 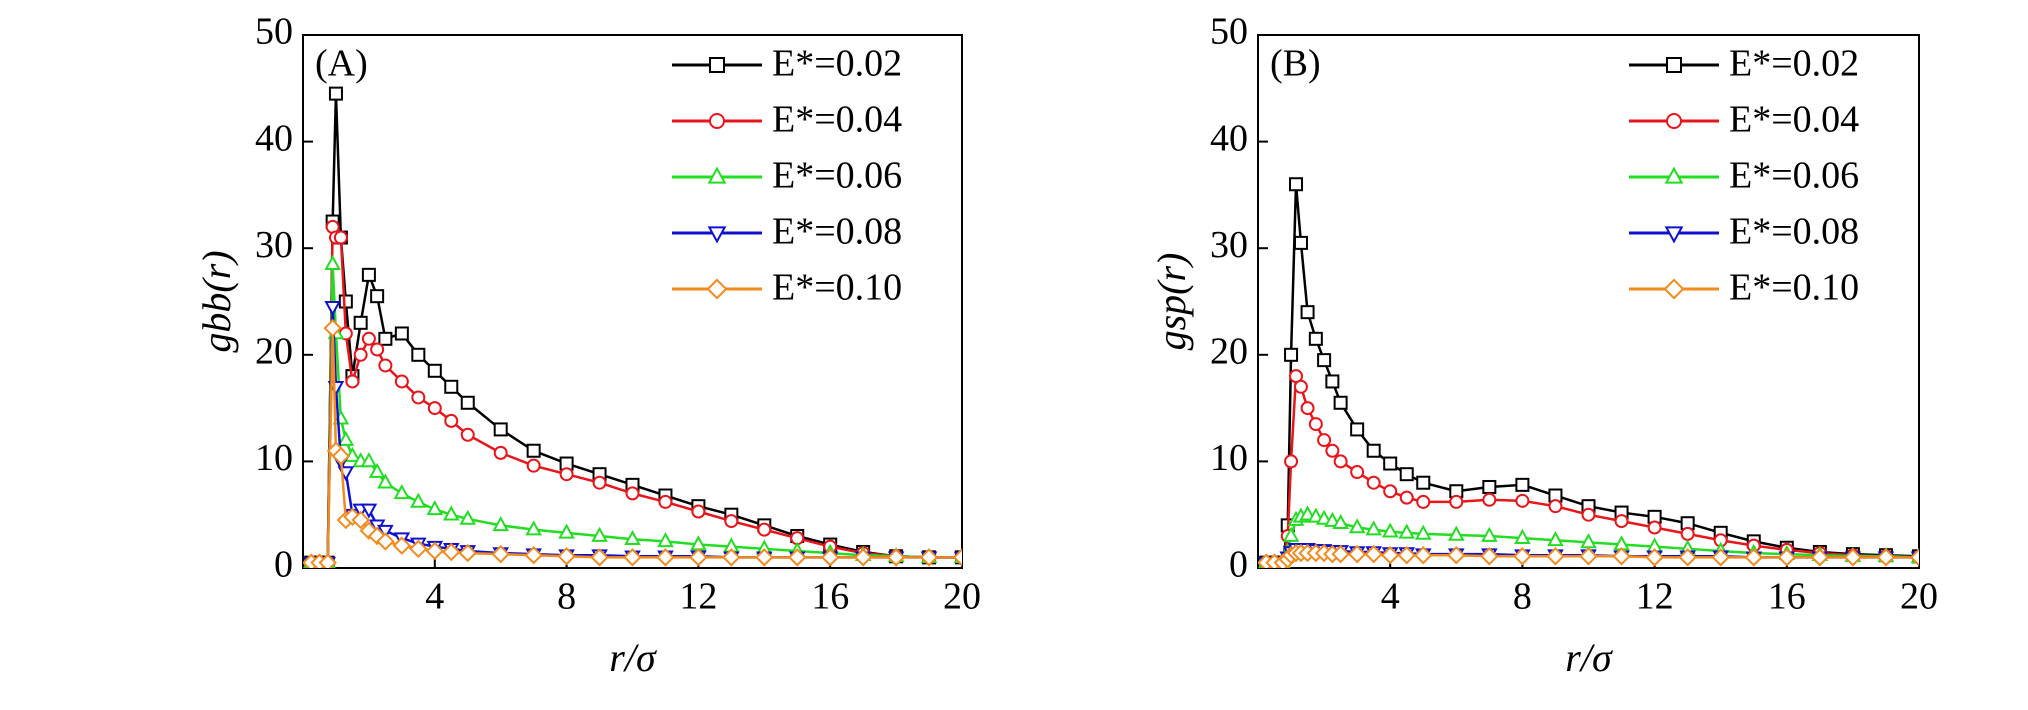 I want to click on y-tick-label: 10, so click(x=274, y=458).